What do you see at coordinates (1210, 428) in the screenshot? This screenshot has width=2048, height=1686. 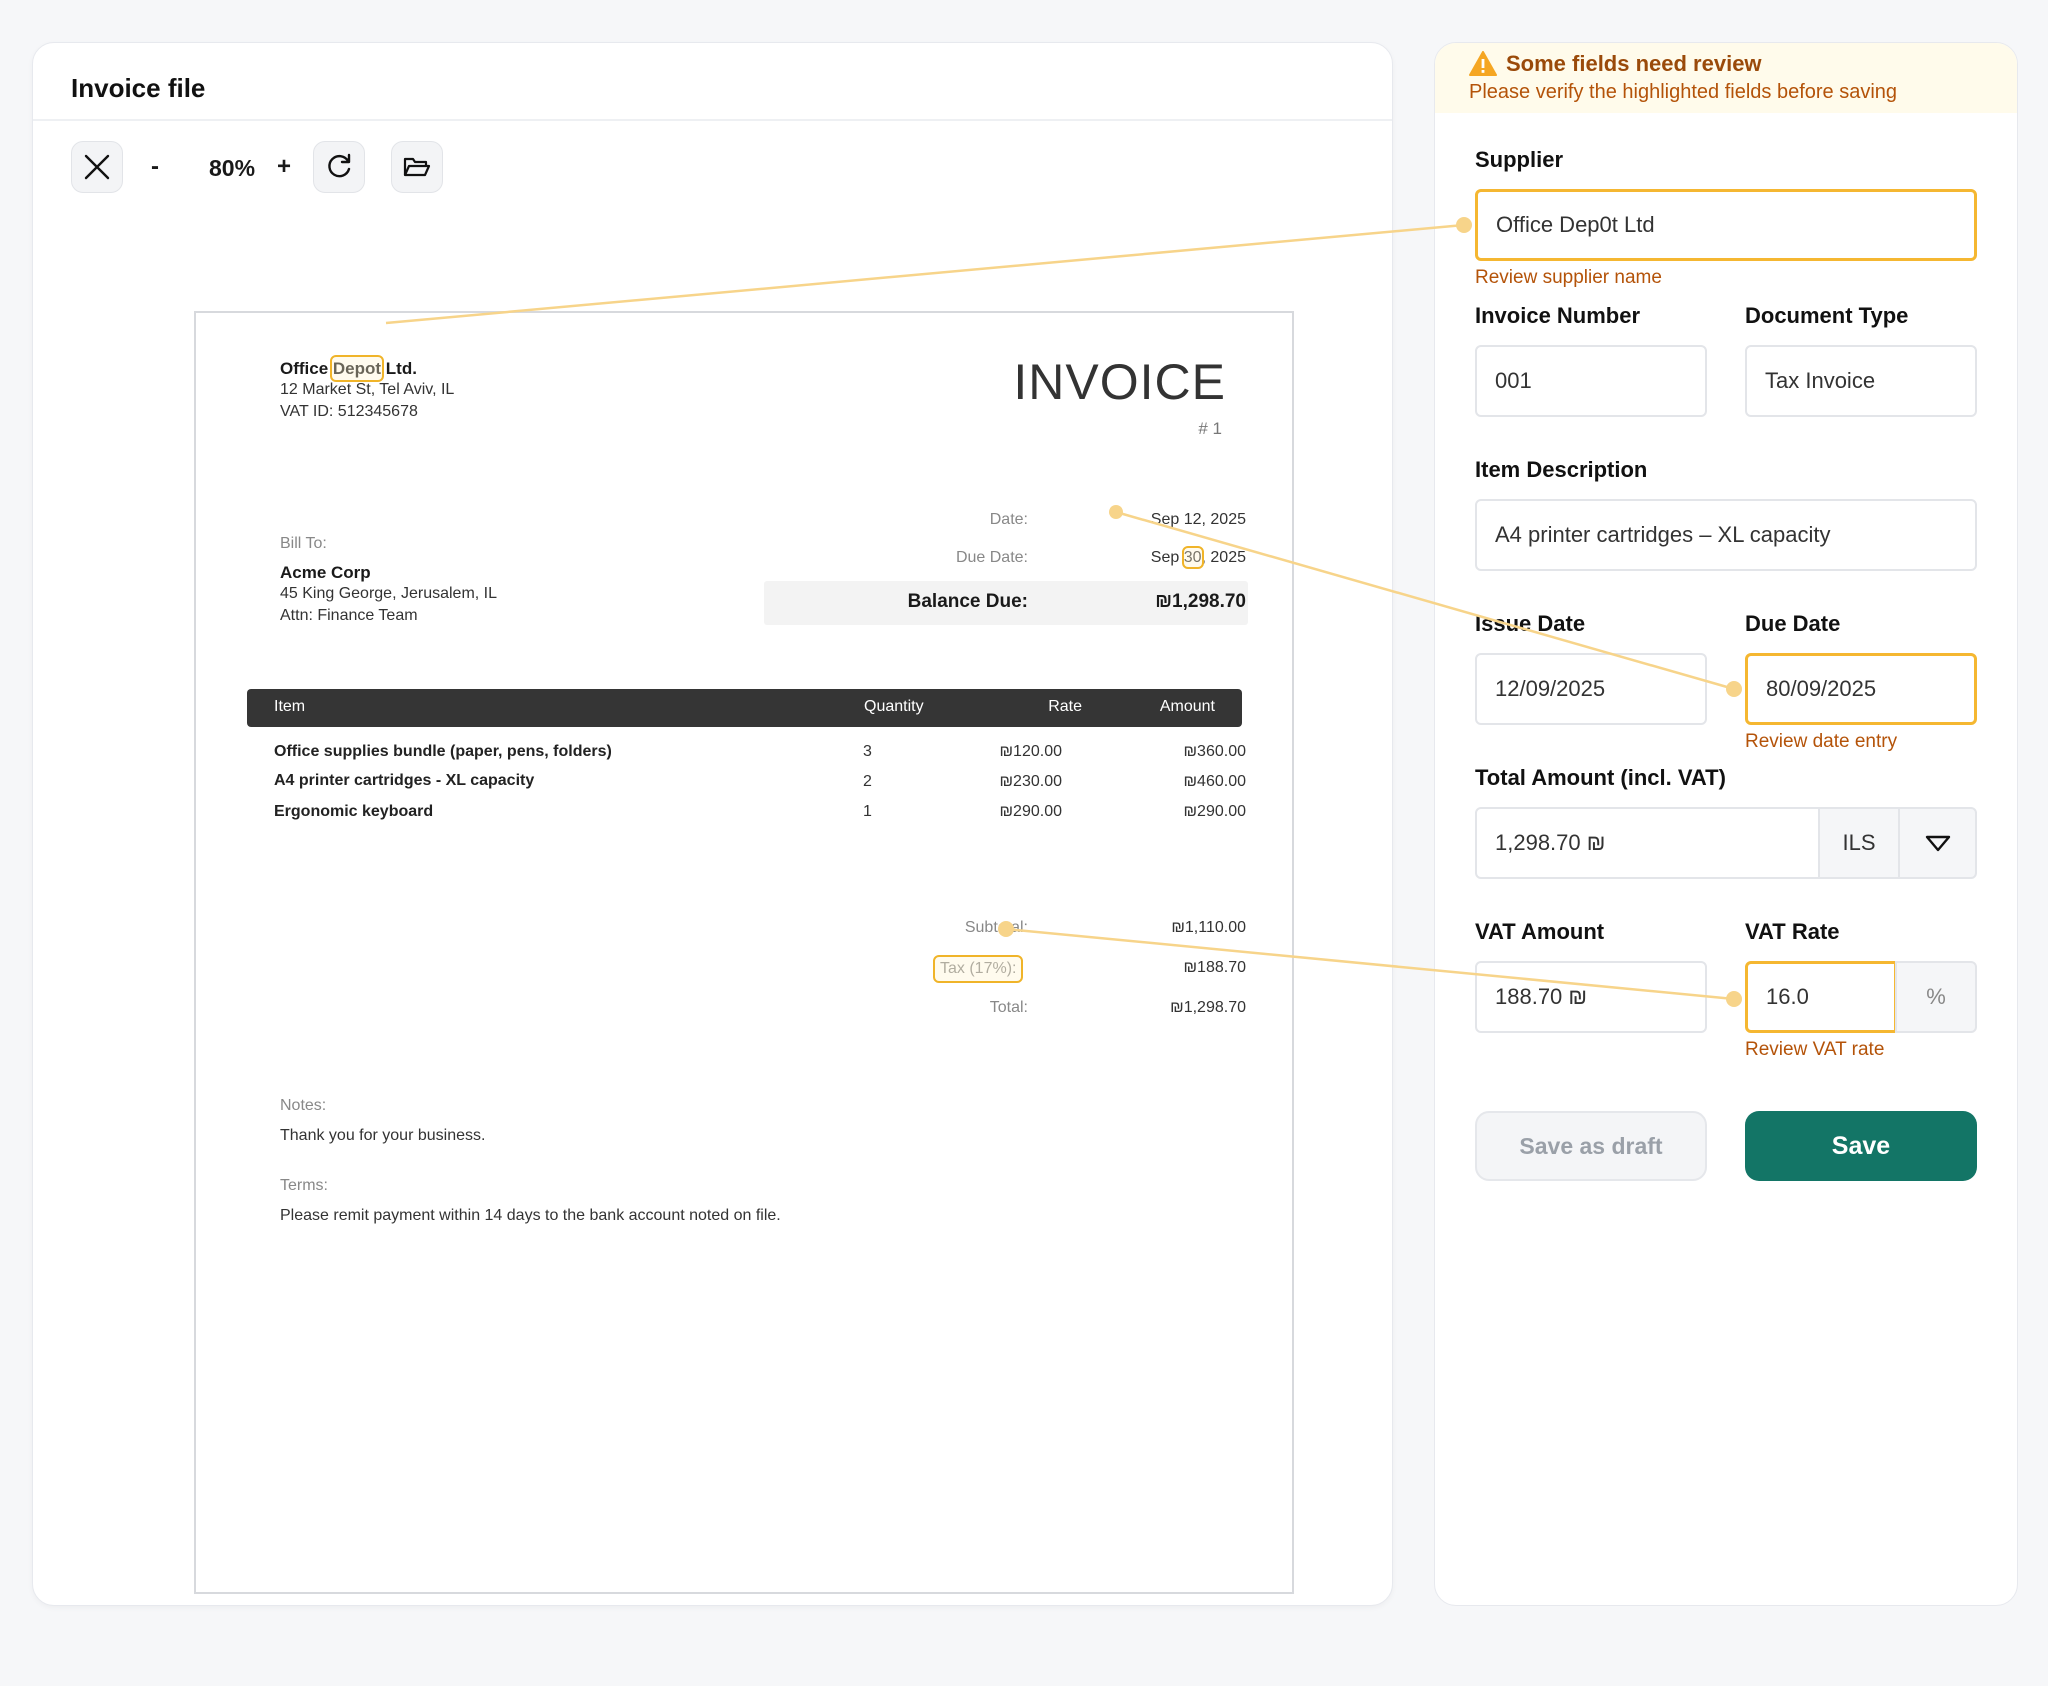 I see `invoice-number: # 1` at bounding box center [1210, 428].